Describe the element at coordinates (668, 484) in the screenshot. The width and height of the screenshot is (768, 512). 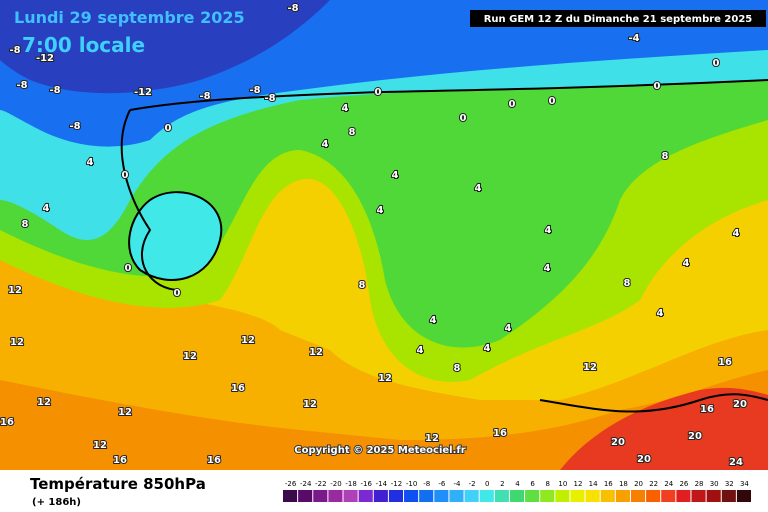
I see `colorbar-tick-label: 24` at that location.